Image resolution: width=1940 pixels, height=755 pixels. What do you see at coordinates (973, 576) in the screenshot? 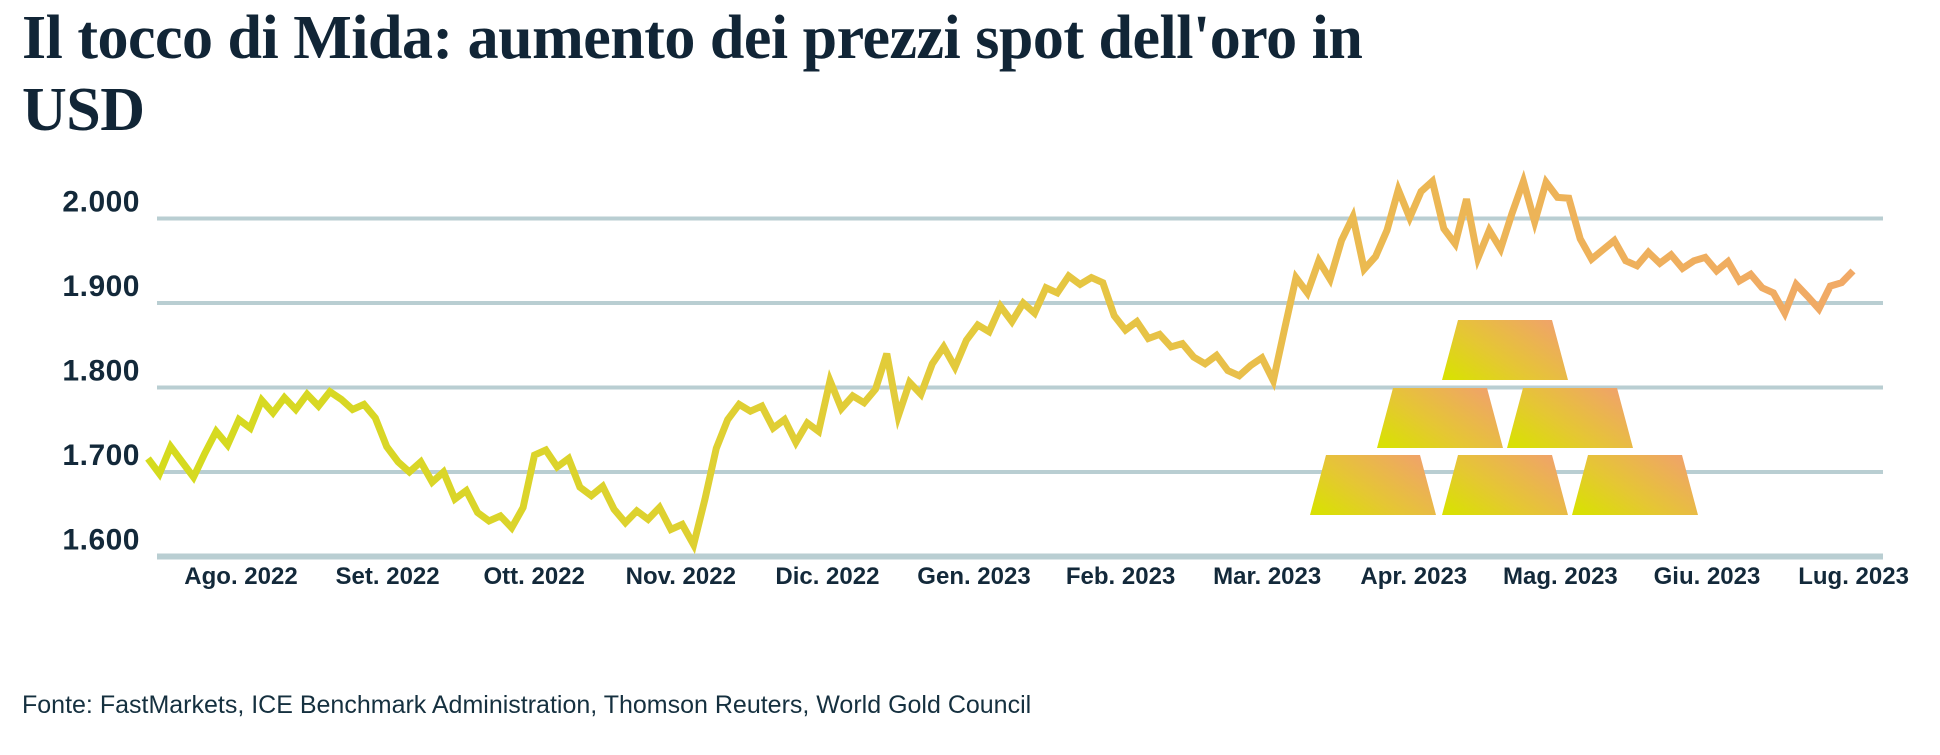
I see `x-tick-label: Gen. 2023` at bounding box center [973, 576].